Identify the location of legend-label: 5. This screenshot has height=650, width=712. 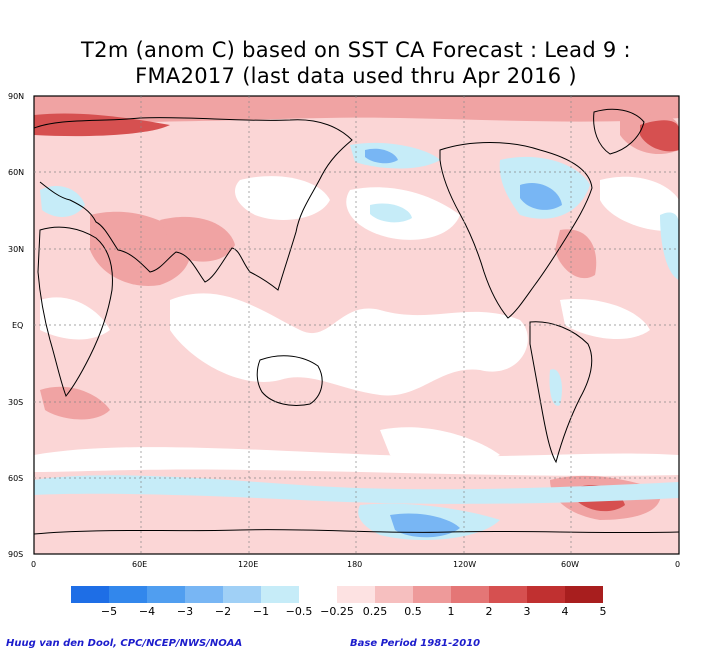
(603, 611).